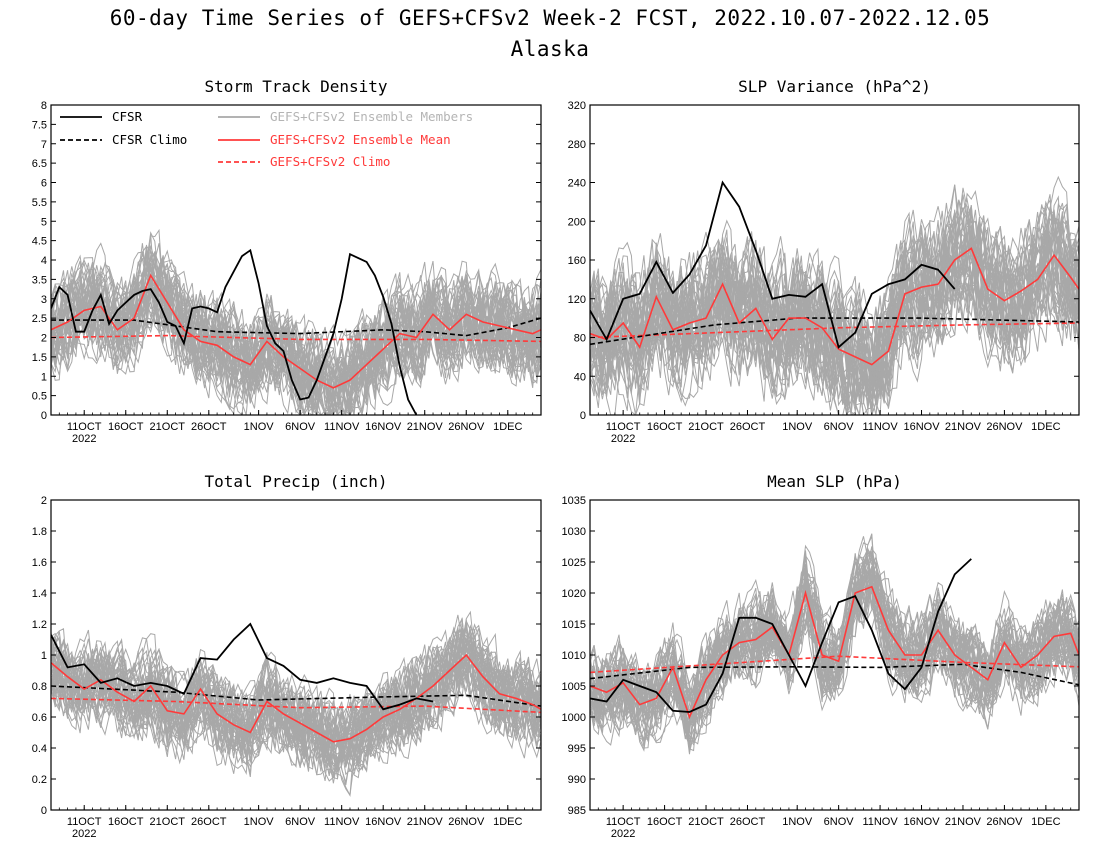 This screenshot has height=850, width=1100. Describe the element at coordinates (577, 811) in the screenshot. I see `y-tick-label: 985` at that location.